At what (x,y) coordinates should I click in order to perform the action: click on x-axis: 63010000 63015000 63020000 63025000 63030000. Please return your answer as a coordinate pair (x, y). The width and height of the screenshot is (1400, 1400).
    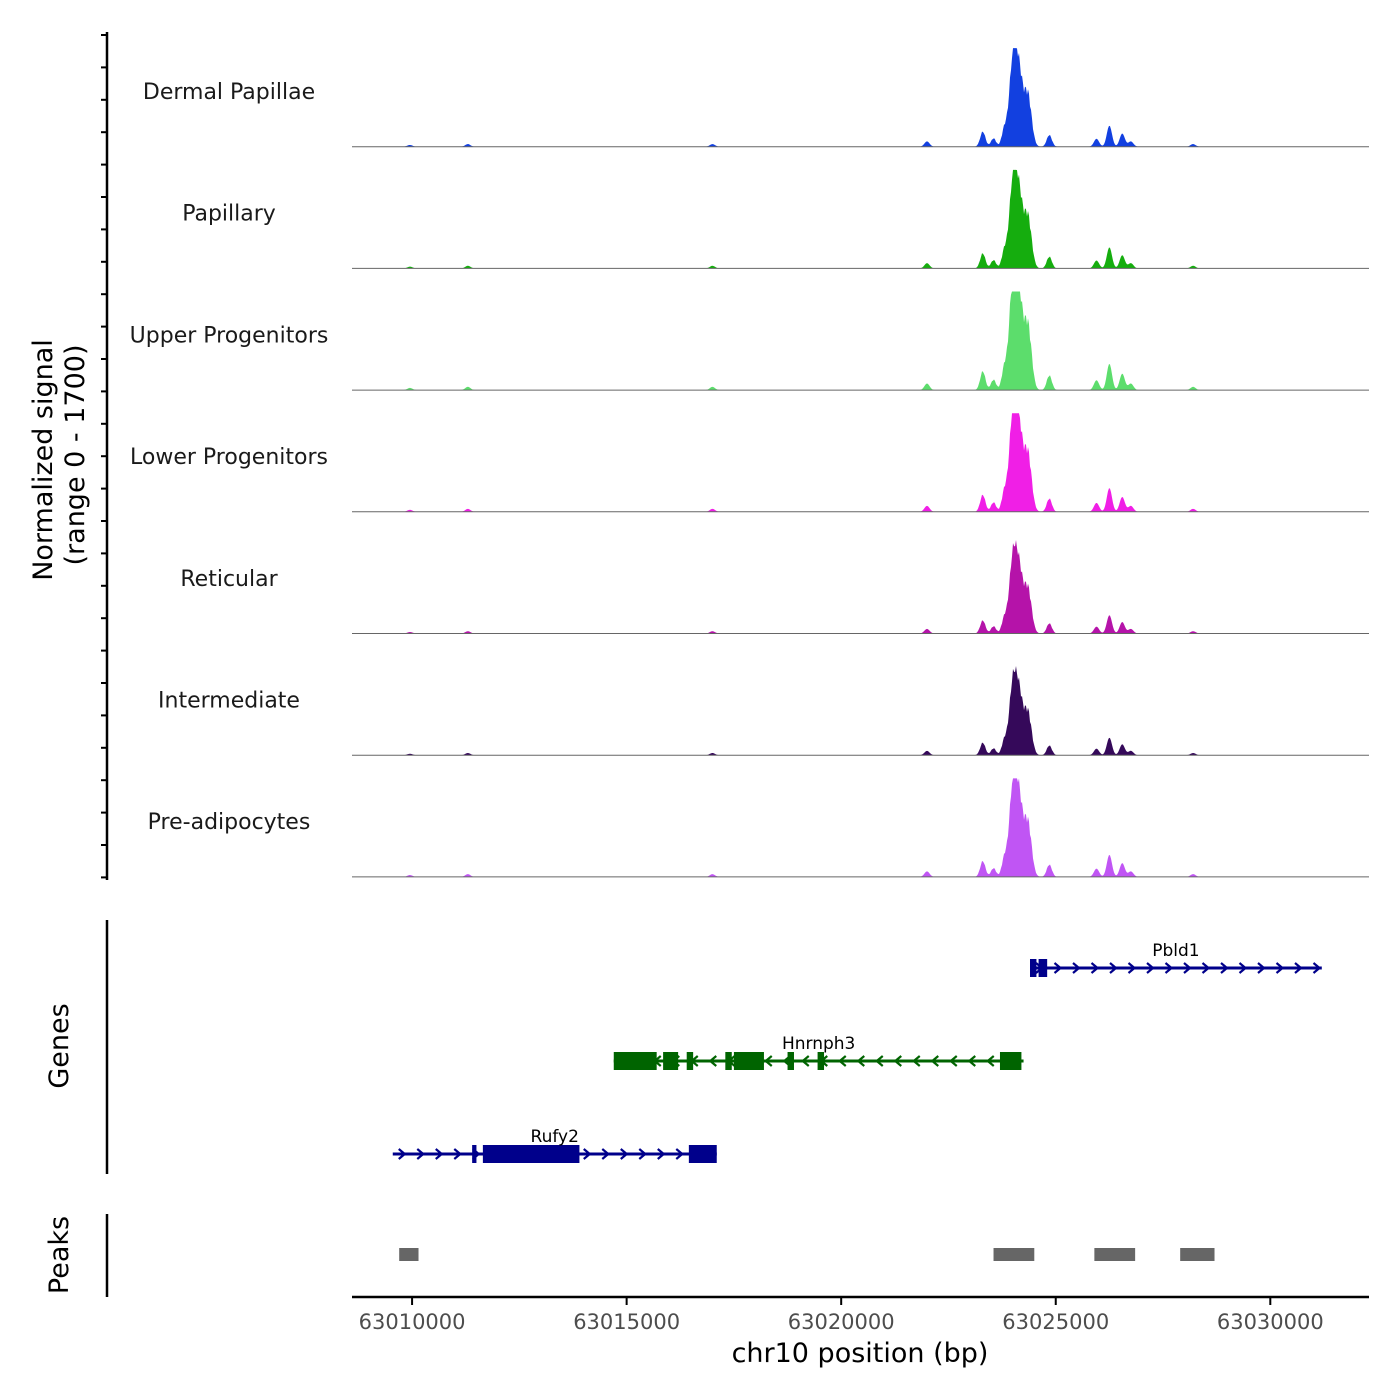
    Looking at the image, I should click on (860, 1314).